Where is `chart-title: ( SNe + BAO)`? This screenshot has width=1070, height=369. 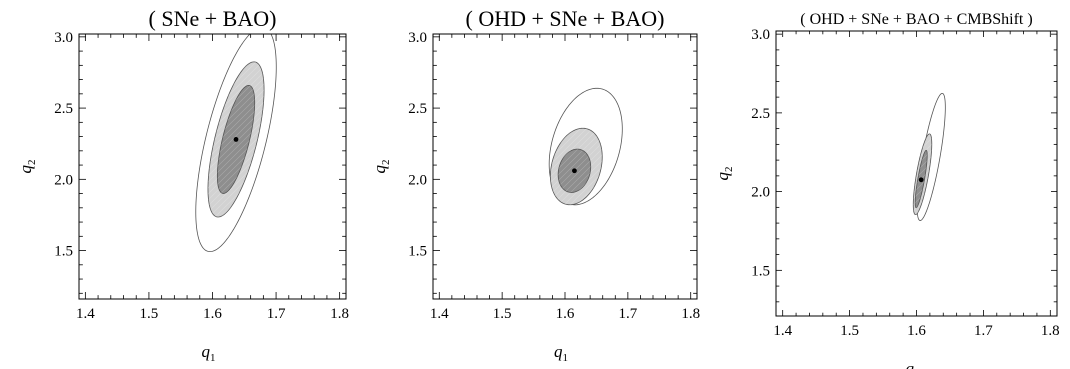
chart-title: ( SNe + BAO) is located at coordinates (213, 18).